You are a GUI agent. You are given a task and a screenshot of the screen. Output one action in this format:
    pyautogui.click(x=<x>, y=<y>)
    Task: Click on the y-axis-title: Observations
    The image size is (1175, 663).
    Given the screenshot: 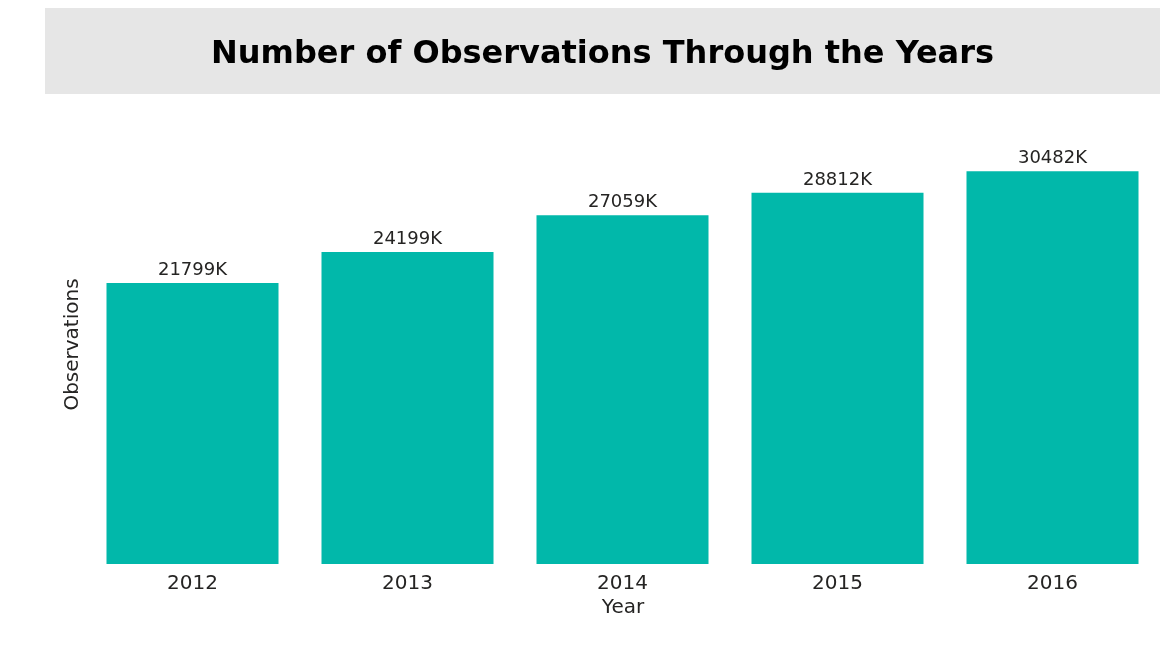 What is the action you would take?
    pyautogui.click(x=70, y=344)
    